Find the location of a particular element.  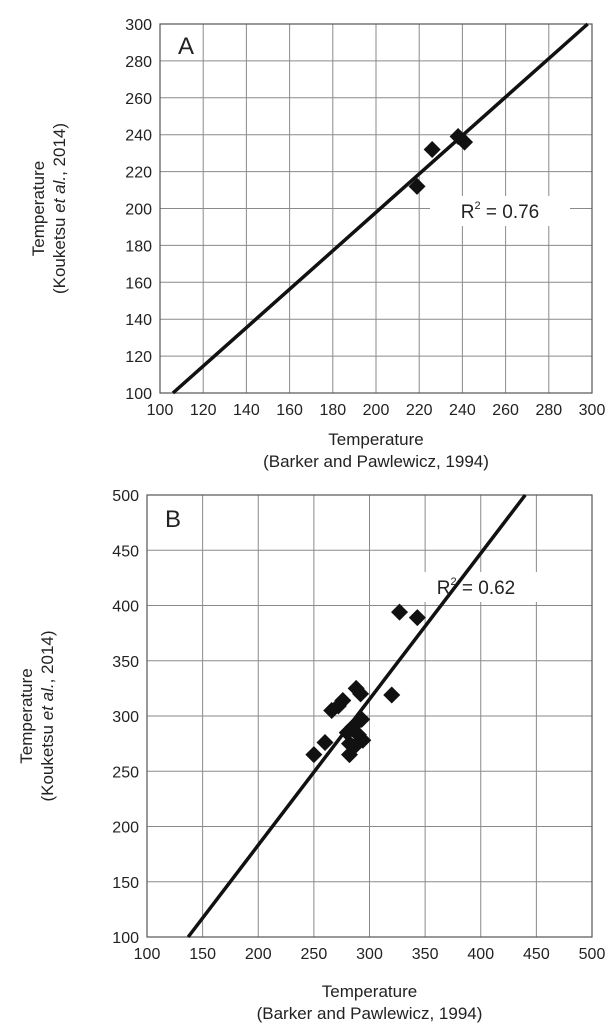

panel-a-y-axis-subtitle: (Kouketsu et al., 2014) is located at coordinates (59, 208).